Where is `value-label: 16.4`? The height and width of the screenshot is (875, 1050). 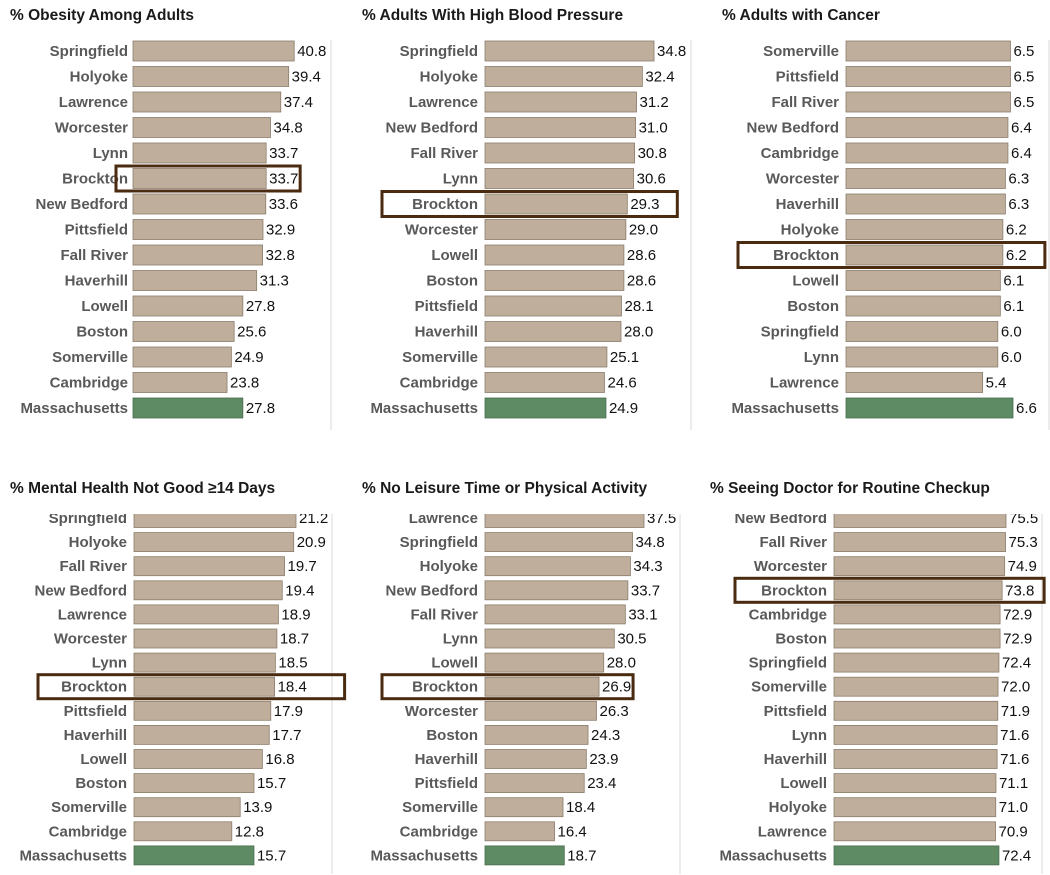
value-label: 16.4 is located at coordinates (572, 831).